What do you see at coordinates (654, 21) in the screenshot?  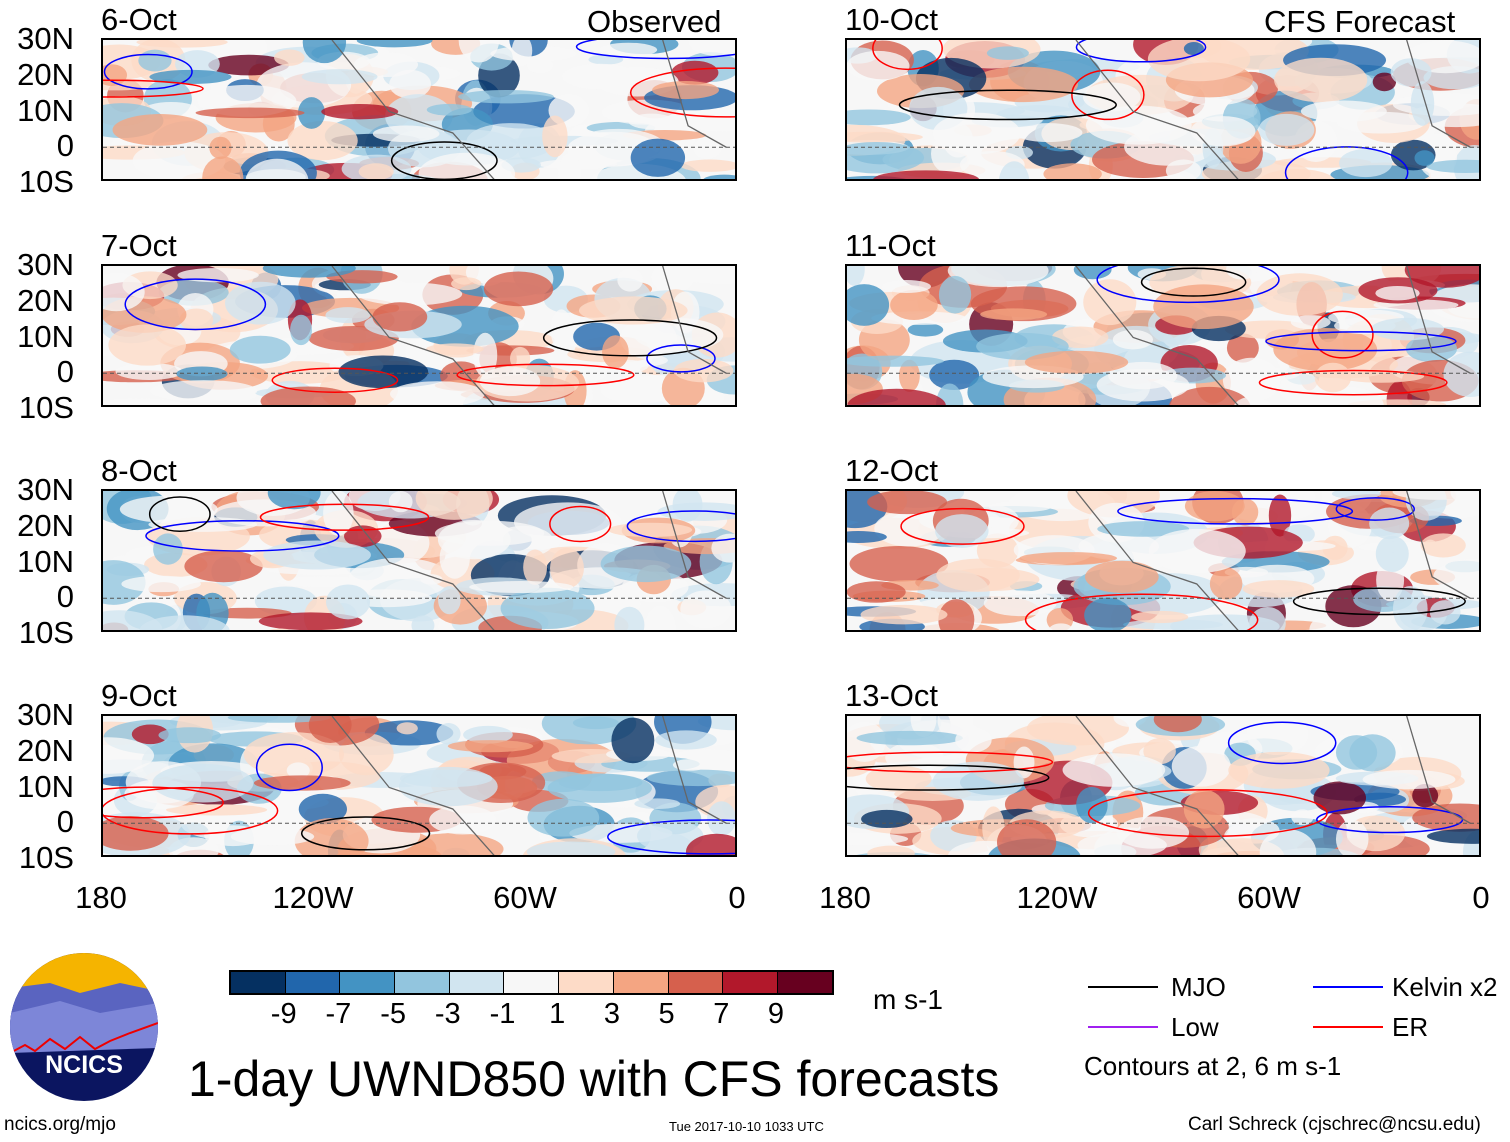 I see `header-observed: Observed` at bounding box center [654, 21].